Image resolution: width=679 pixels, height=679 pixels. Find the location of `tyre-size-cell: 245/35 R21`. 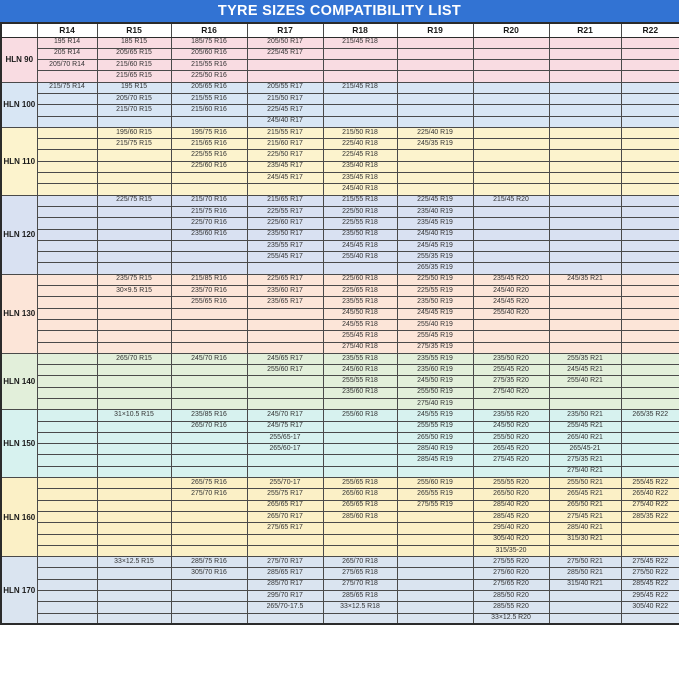

tyre-size-cell: 245/35 R21 is located at coordinates (585, 280).